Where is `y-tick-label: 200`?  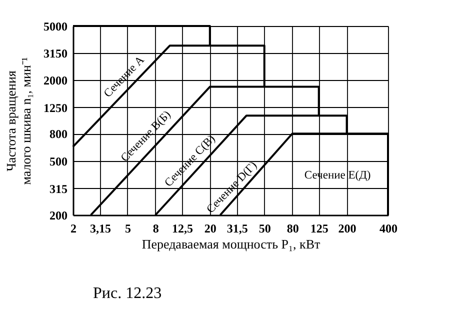
y-tick-label: 200 is located at coordinates (59, 215).